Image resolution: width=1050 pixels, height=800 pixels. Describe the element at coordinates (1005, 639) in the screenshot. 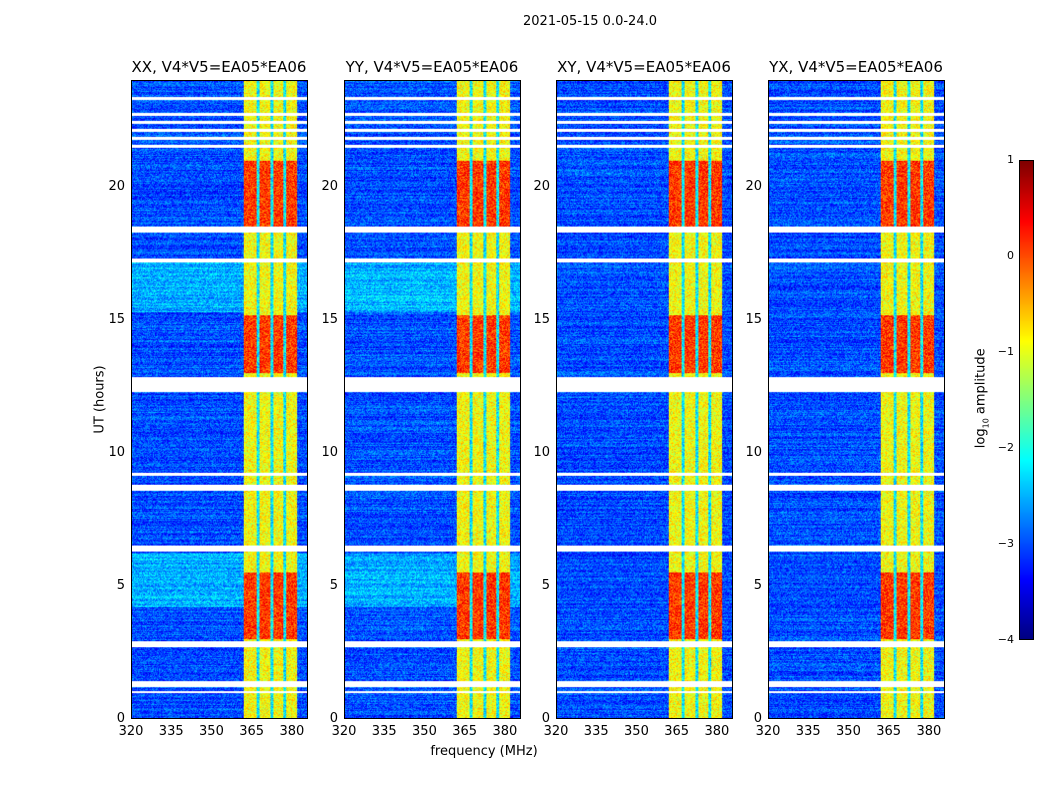

I see `colorbar-tick-label: −4` at that location.